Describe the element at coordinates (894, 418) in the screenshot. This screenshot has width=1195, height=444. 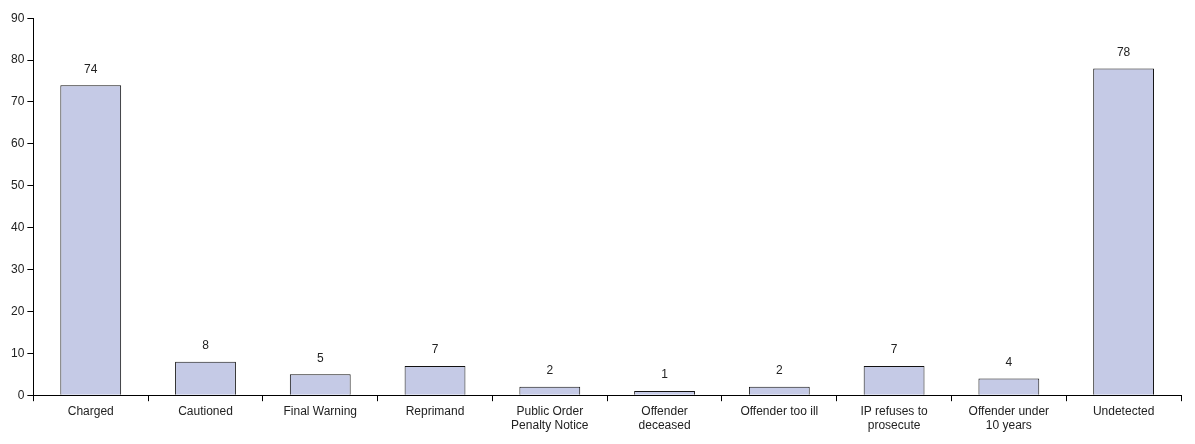
I see `x-tick-label: IP refuses to prosecute` at that location.